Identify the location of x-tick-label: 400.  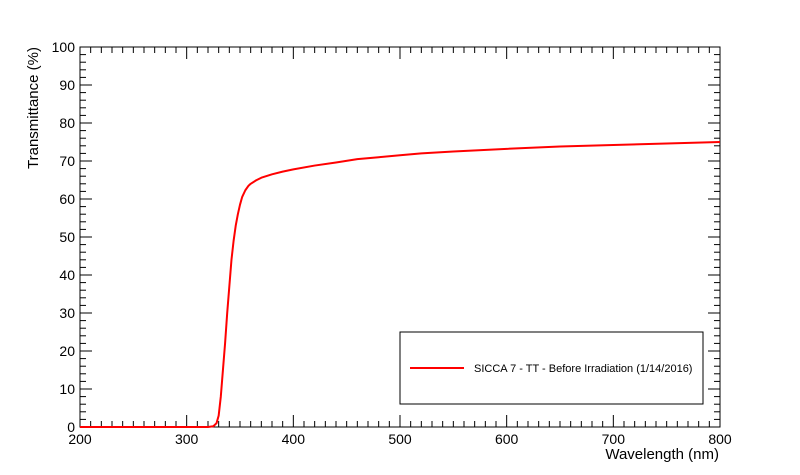
(294, 439).